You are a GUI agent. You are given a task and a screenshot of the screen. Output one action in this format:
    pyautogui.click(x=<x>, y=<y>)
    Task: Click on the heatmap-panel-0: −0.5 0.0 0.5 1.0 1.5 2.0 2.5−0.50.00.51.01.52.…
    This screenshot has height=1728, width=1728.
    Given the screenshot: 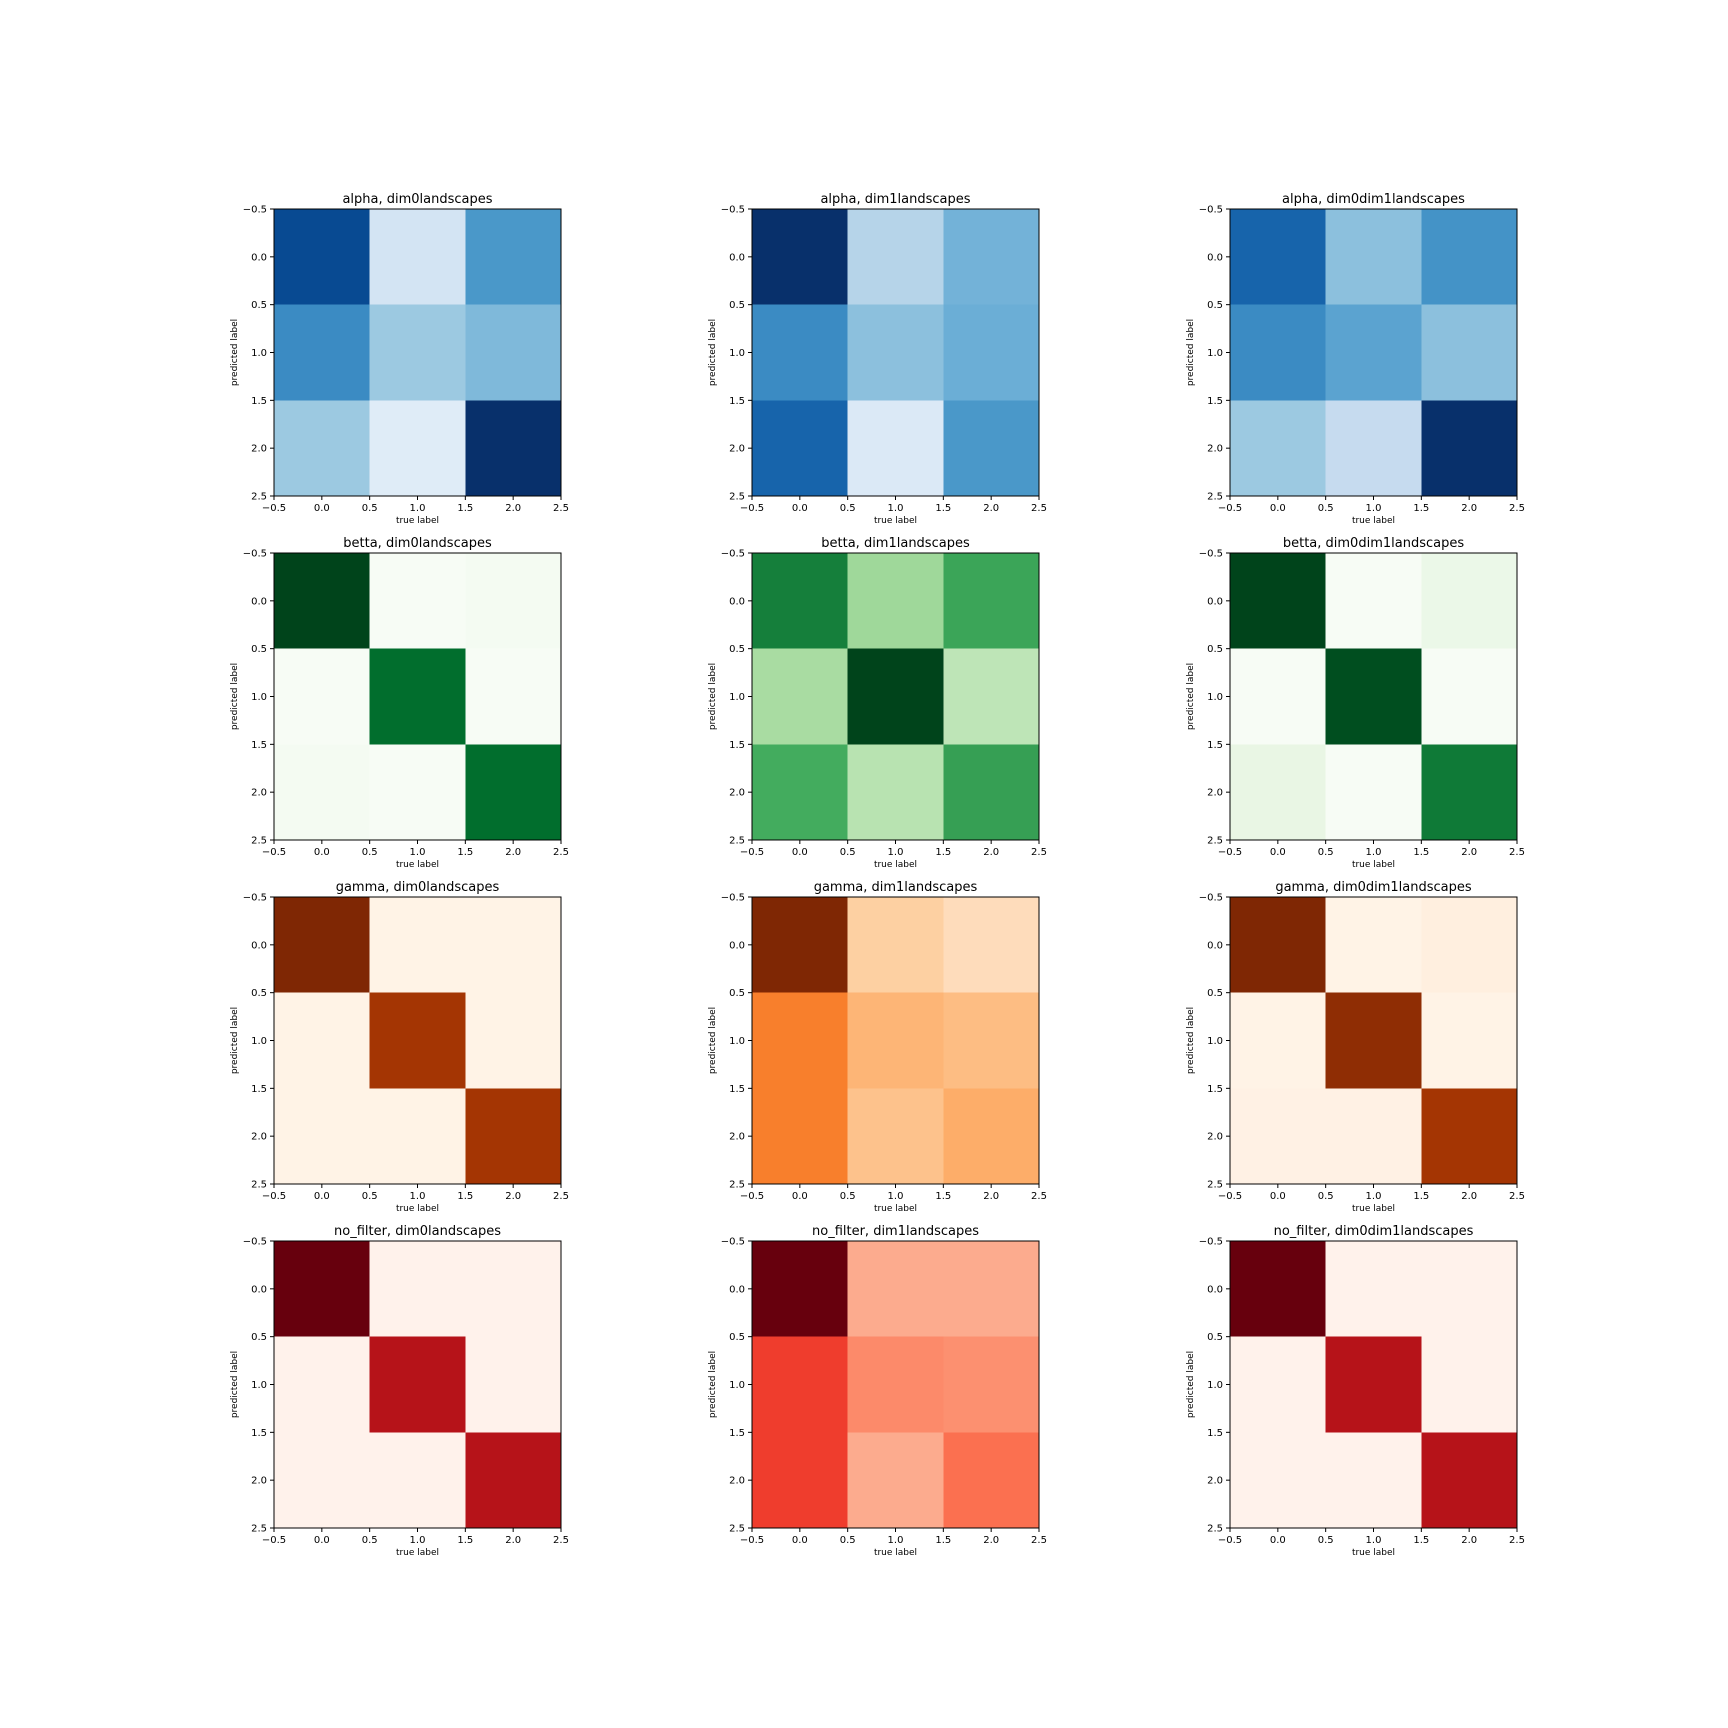 What is the action you would take?
    pyautogui.click(x=399, y=359)
    